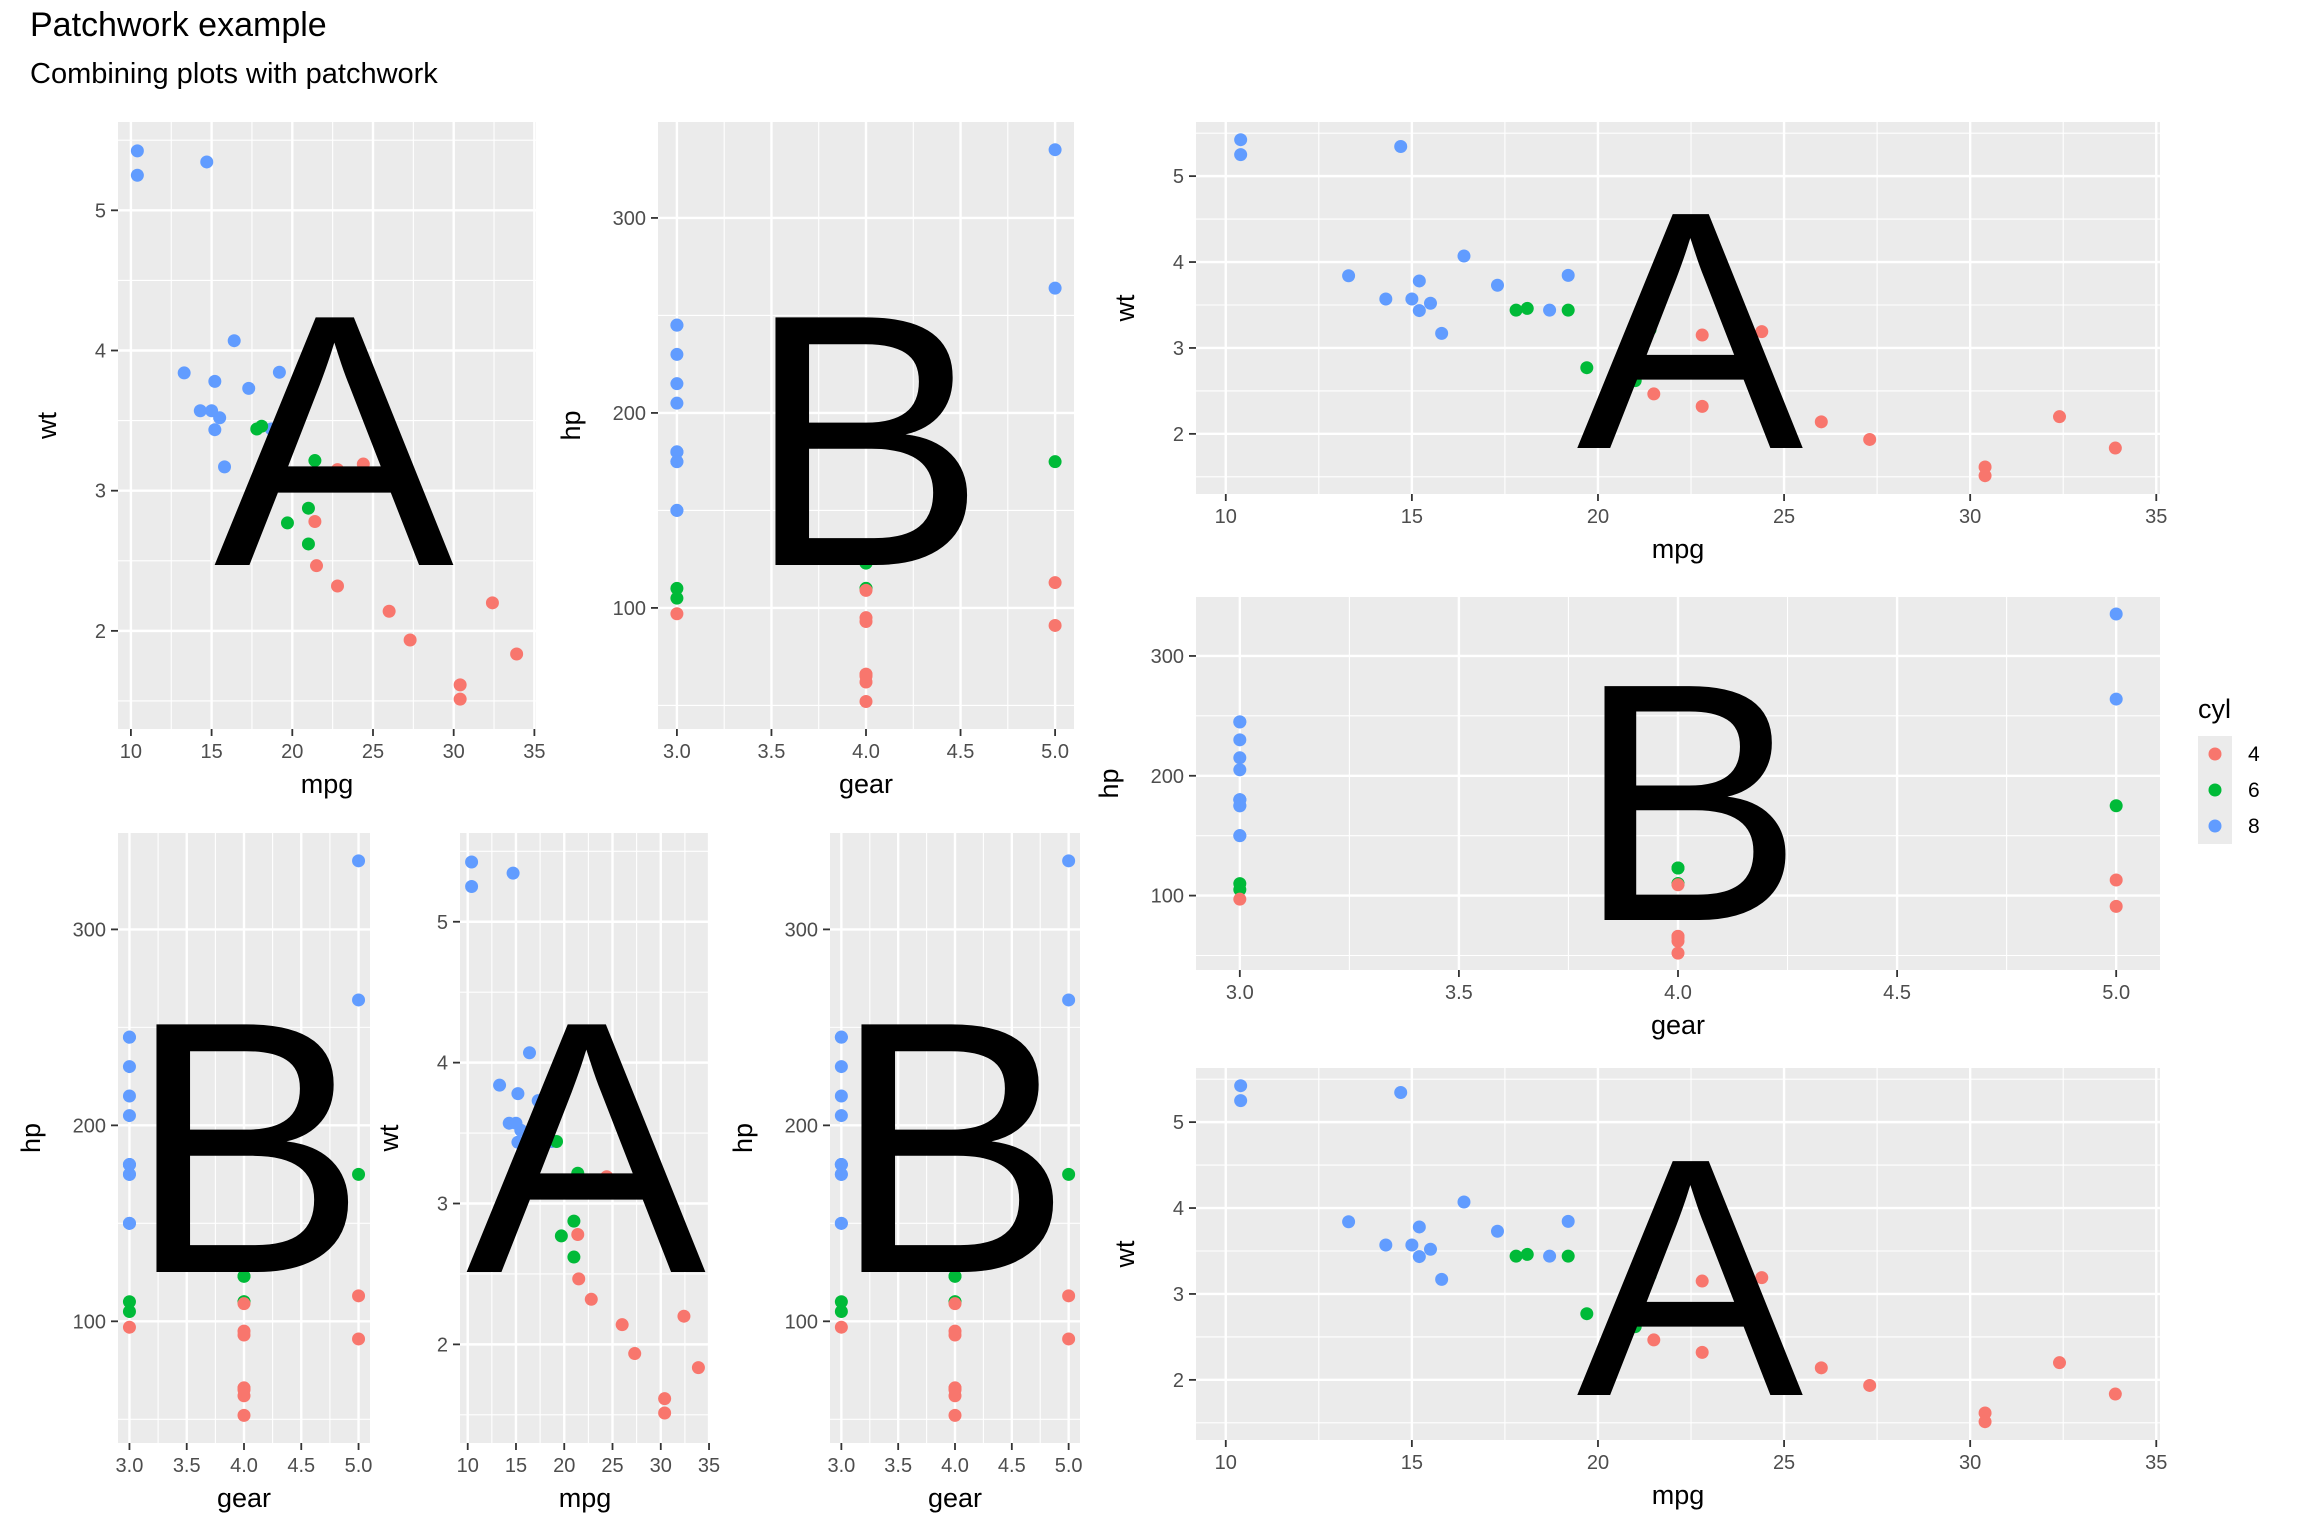 The height and width of the screenshot is (1536, 2304). I want to click on page-title: Patchwork example, so click(178, 25).